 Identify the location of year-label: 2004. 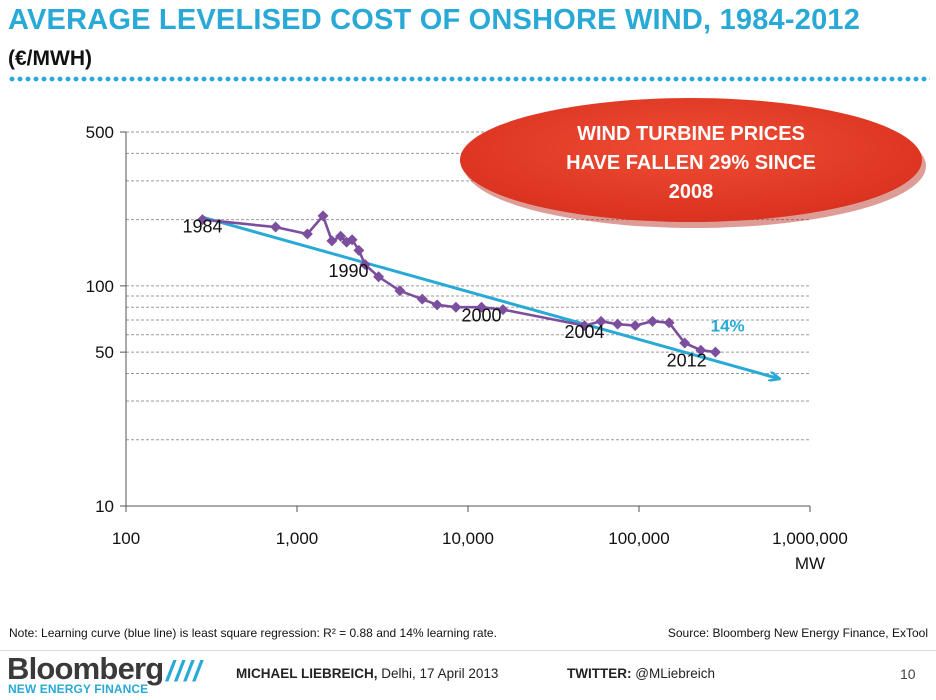
(584, 332).